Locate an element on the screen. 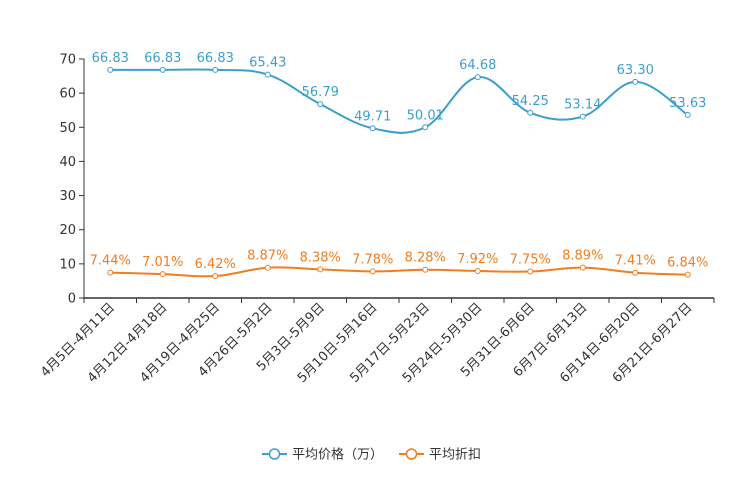 The image size is (744, 496). data-label: 8.38% is located at coordinates (320, 257).